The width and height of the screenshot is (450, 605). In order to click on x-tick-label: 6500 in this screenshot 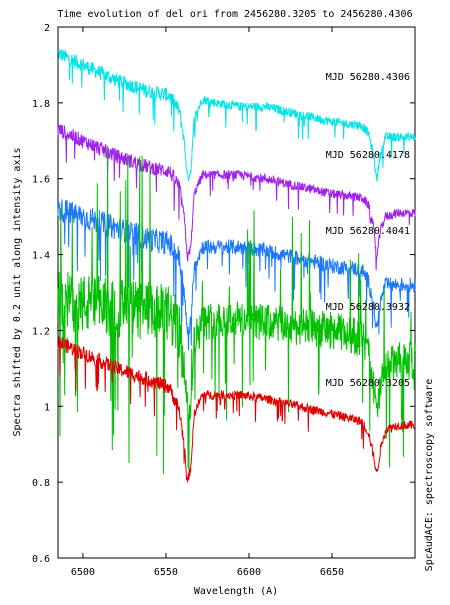, I will do `click(83, 572)`.